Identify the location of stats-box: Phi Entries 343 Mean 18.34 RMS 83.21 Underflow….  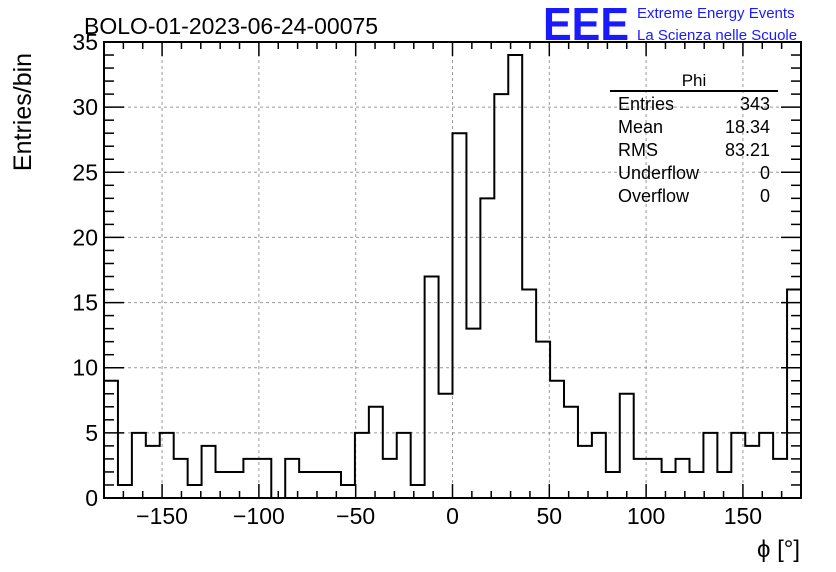
(694, 138).